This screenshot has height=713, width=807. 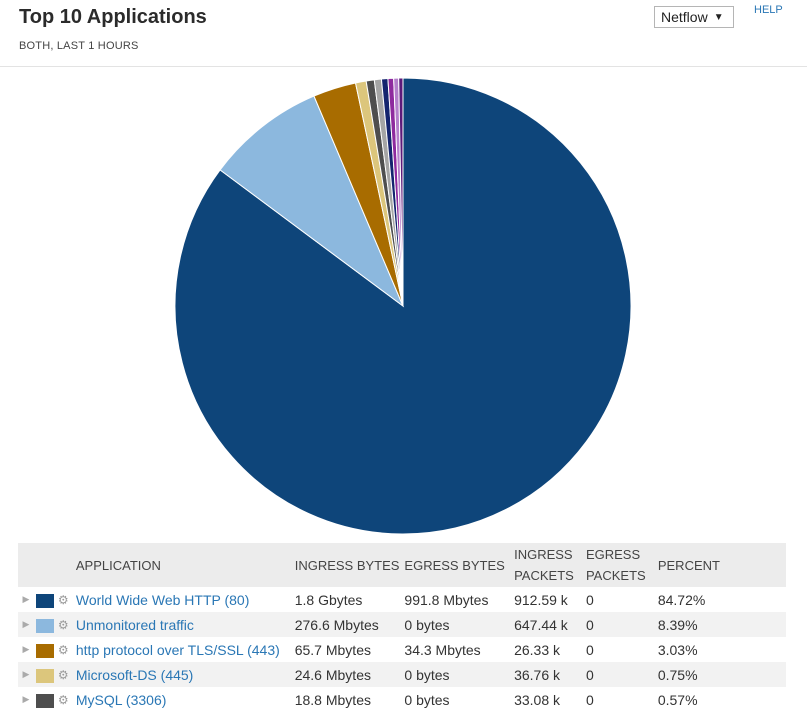 What do you see at coordinates (113, 17) in the screenshot?
I see `widget-title: Top 10 Applications` at bounding box center [113, 17].